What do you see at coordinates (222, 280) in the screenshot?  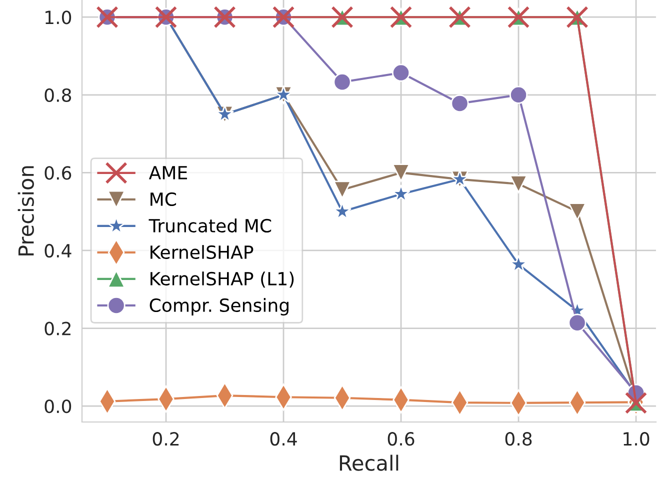 I see `legend-label: KernelSHAP (L1)` at bounding box center [222, 280].